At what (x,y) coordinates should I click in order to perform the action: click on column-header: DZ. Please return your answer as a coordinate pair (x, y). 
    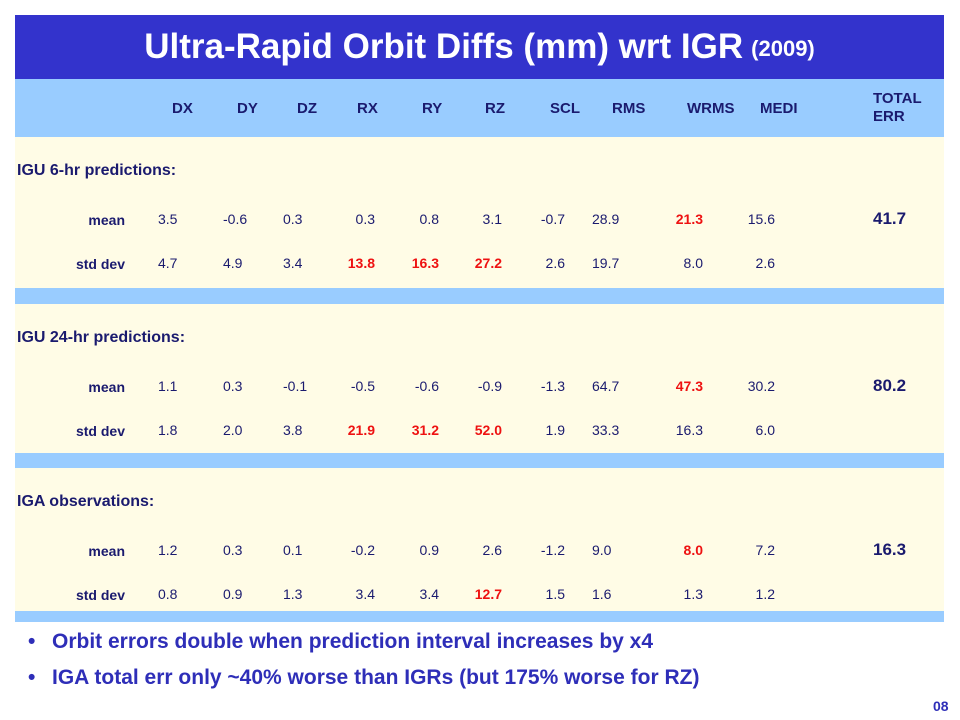
    Looking at the image, I should click on (307, 108).